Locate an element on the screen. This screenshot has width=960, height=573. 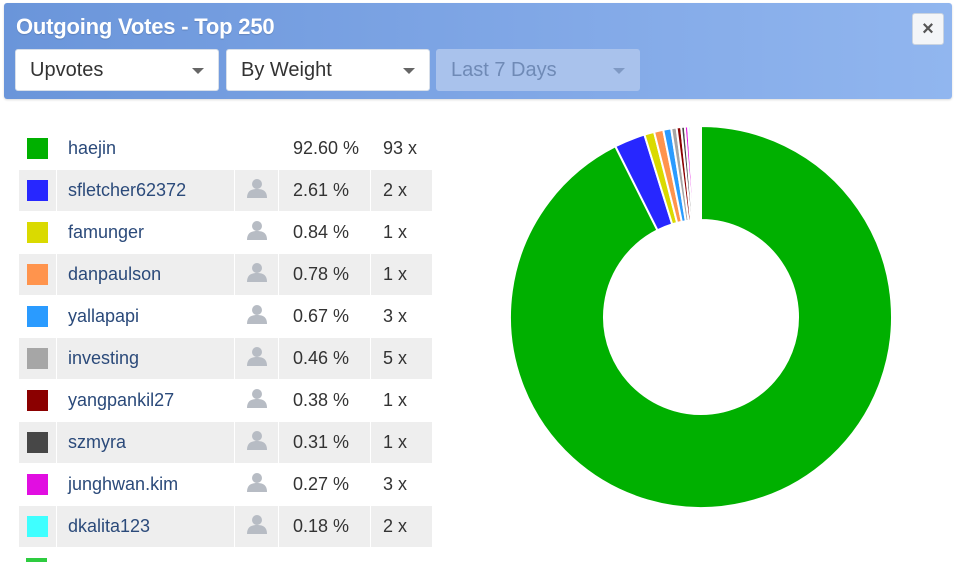
voter-link: dkalita123 is located at coordinates (109, 526).